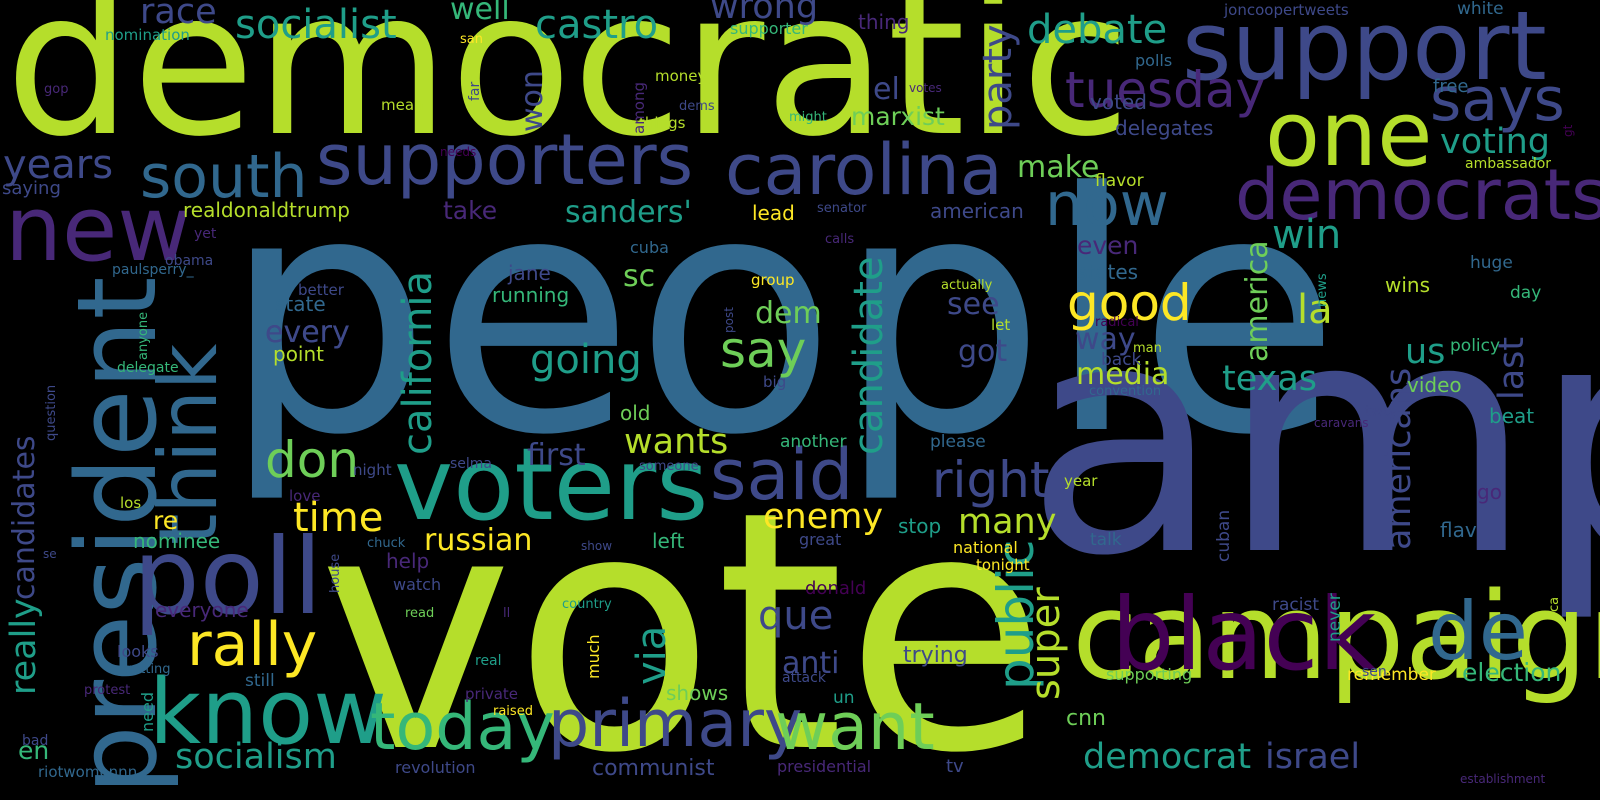 The height and width of the screenshot is (800, 1600). What do you see at coordinates (1425, 352) in the screenshot?
I see `word-us: us` at bounding box center [1425, 352].